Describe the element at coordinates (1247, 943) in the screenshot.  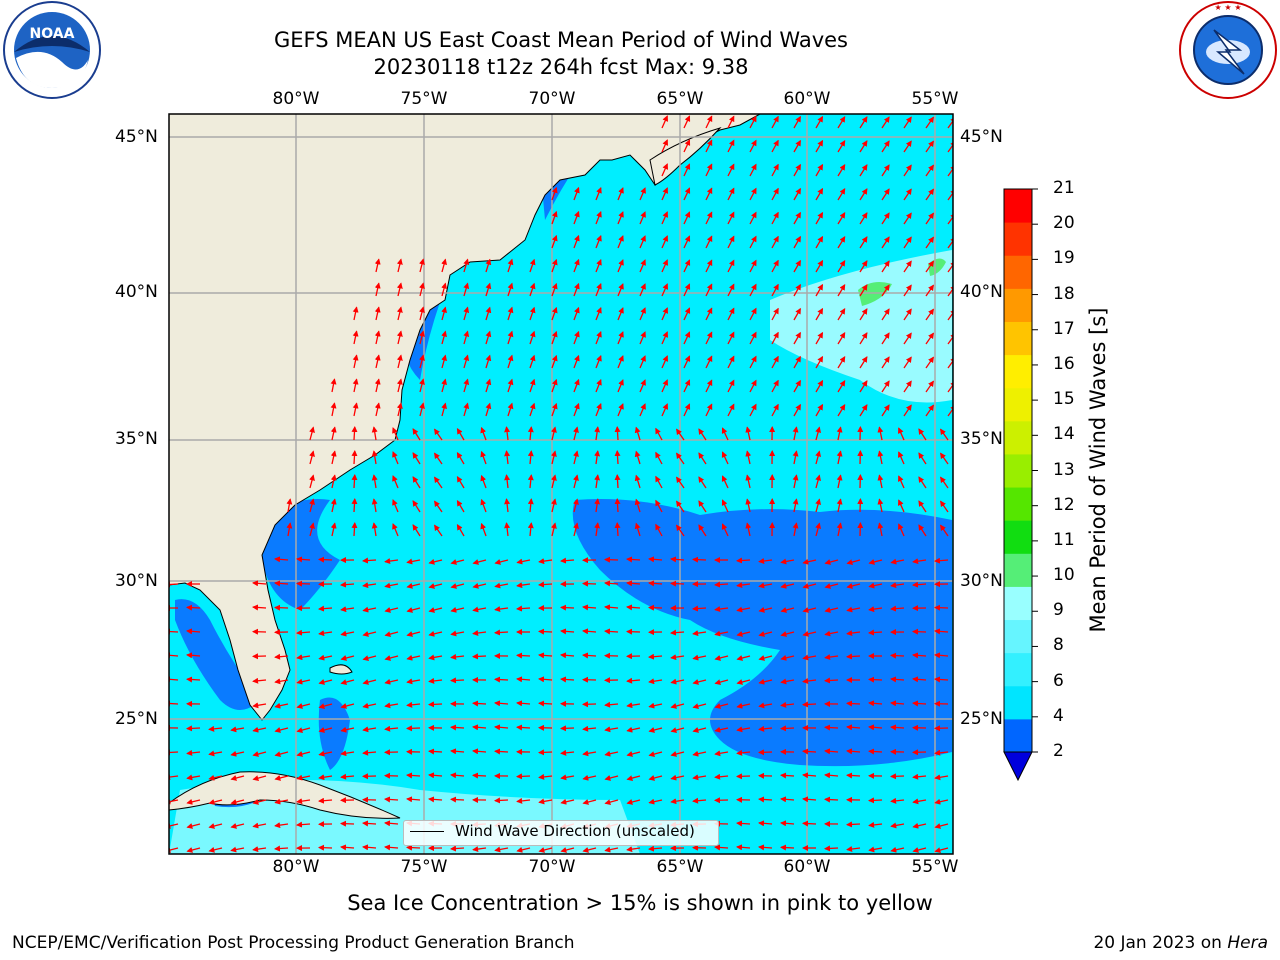
I see `footer-machine: Hera` at that location.